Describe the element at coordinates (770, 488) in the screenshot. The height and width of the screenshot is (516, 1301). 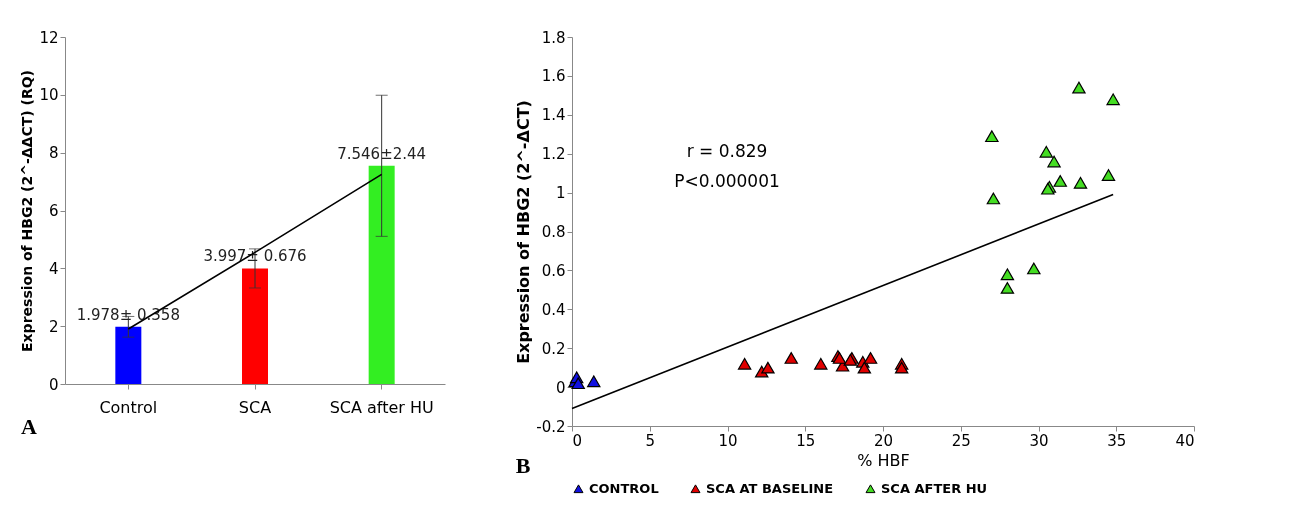
I see `legend-label: SCA AT BASELINE` at that location.